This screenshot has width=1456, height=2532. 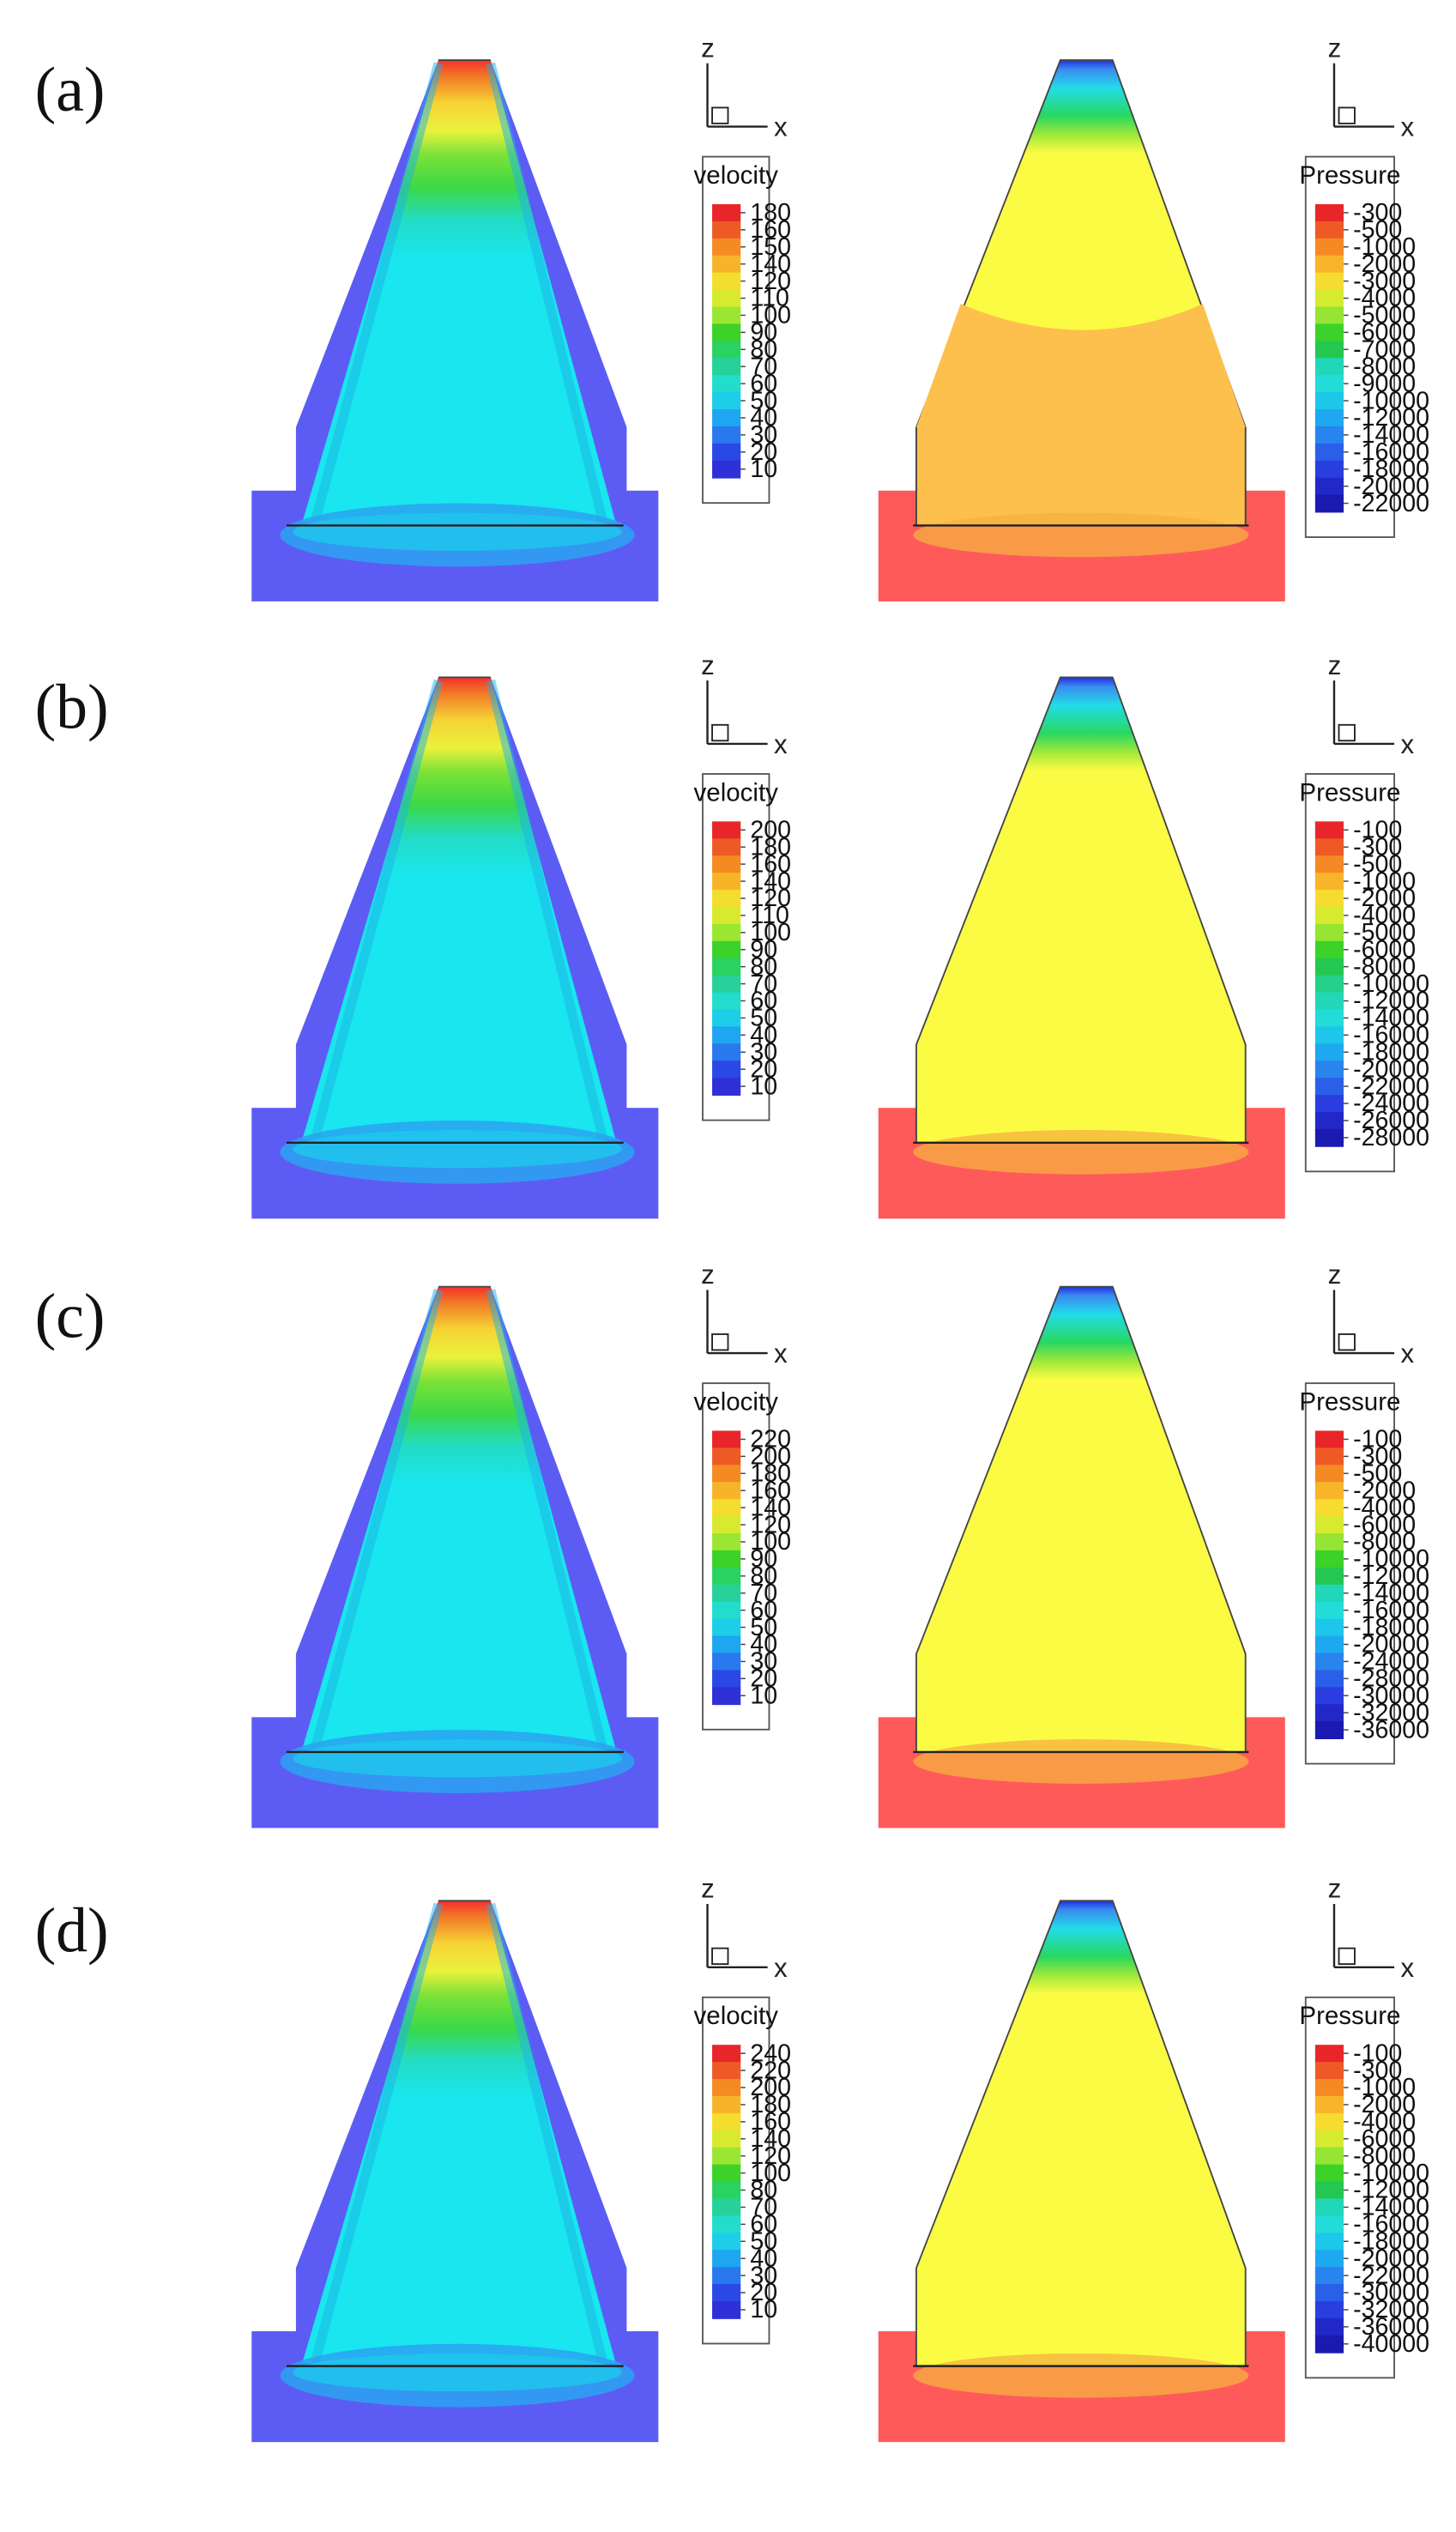 What do you see at coordinates (70, 89) in the screenshot?
I see `panel-label: (a)` at bounding box center [70, 89].